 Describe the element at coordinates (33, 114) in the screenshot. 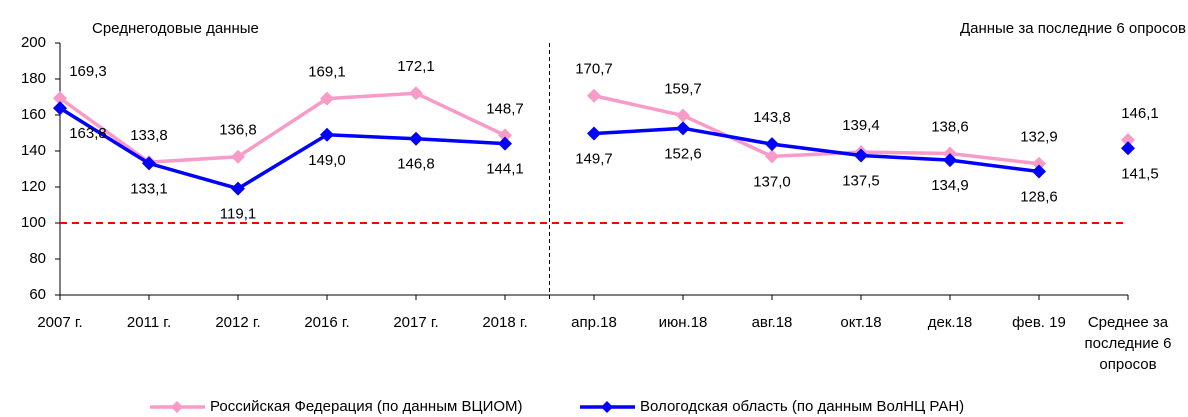

I see `y-tick-label: 160` at that location.